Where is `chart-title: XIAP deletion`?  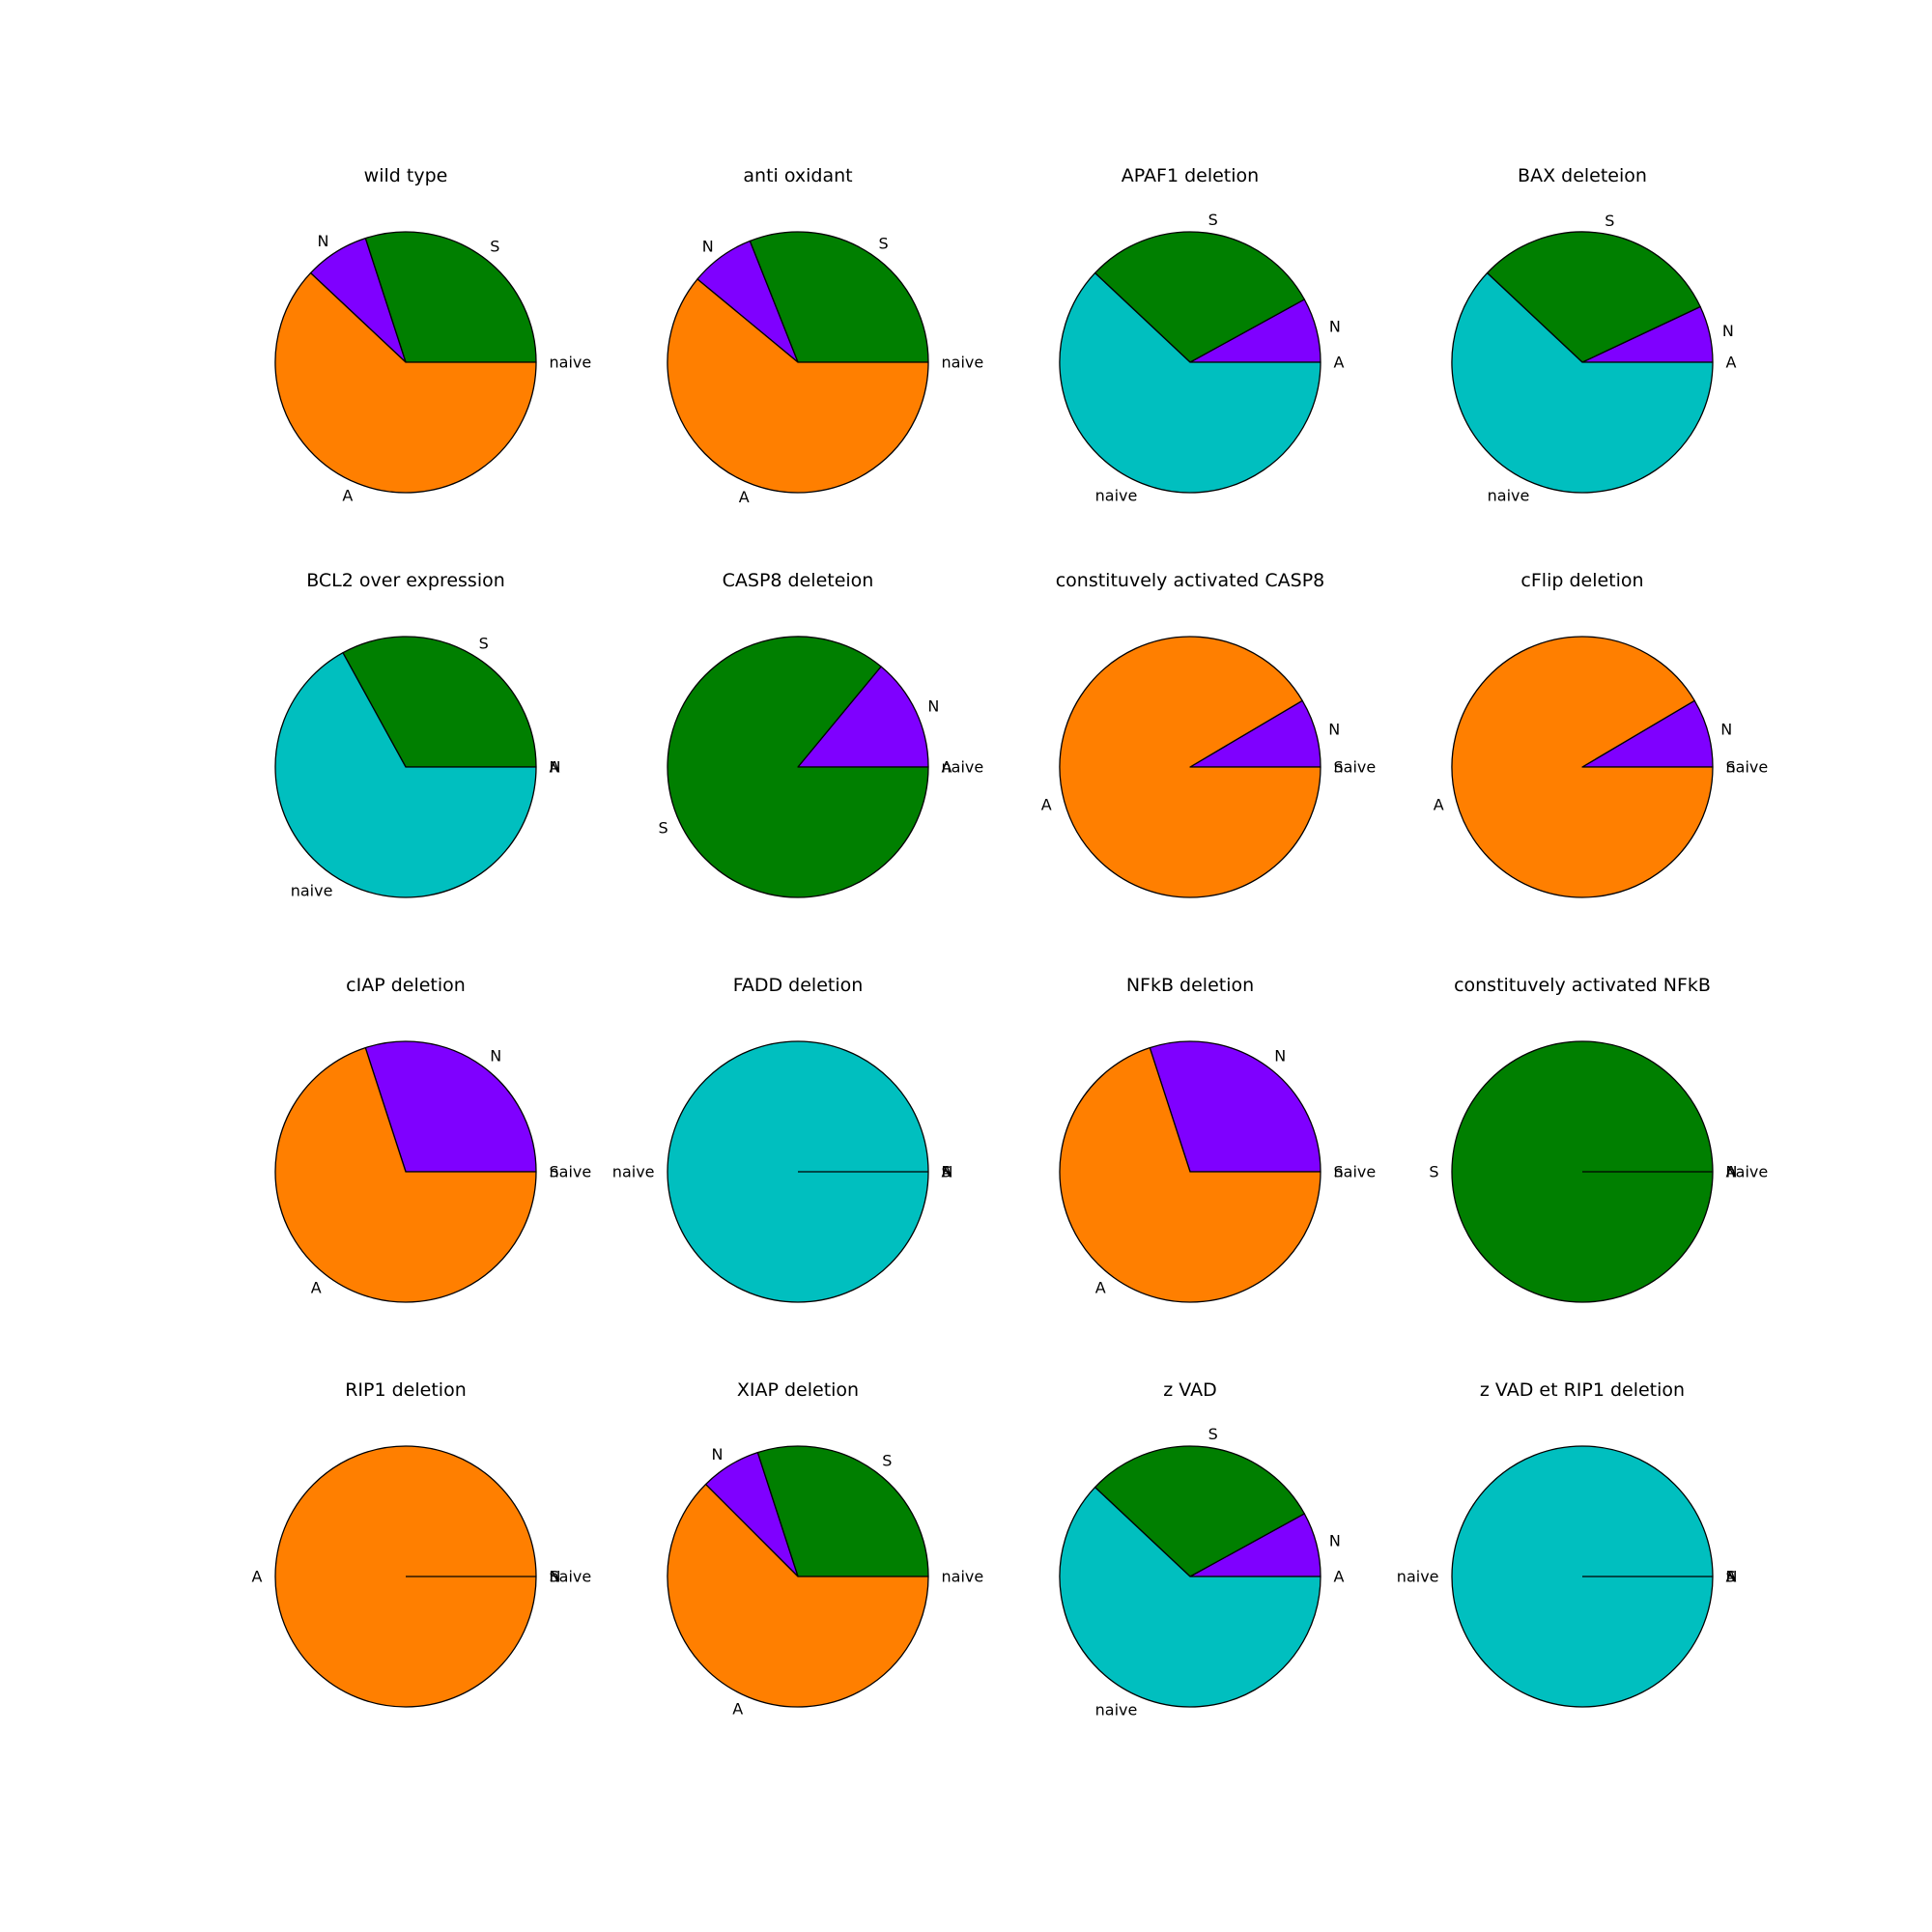 chart-title: XIAP deletion is located at coordinates (798, 1390).